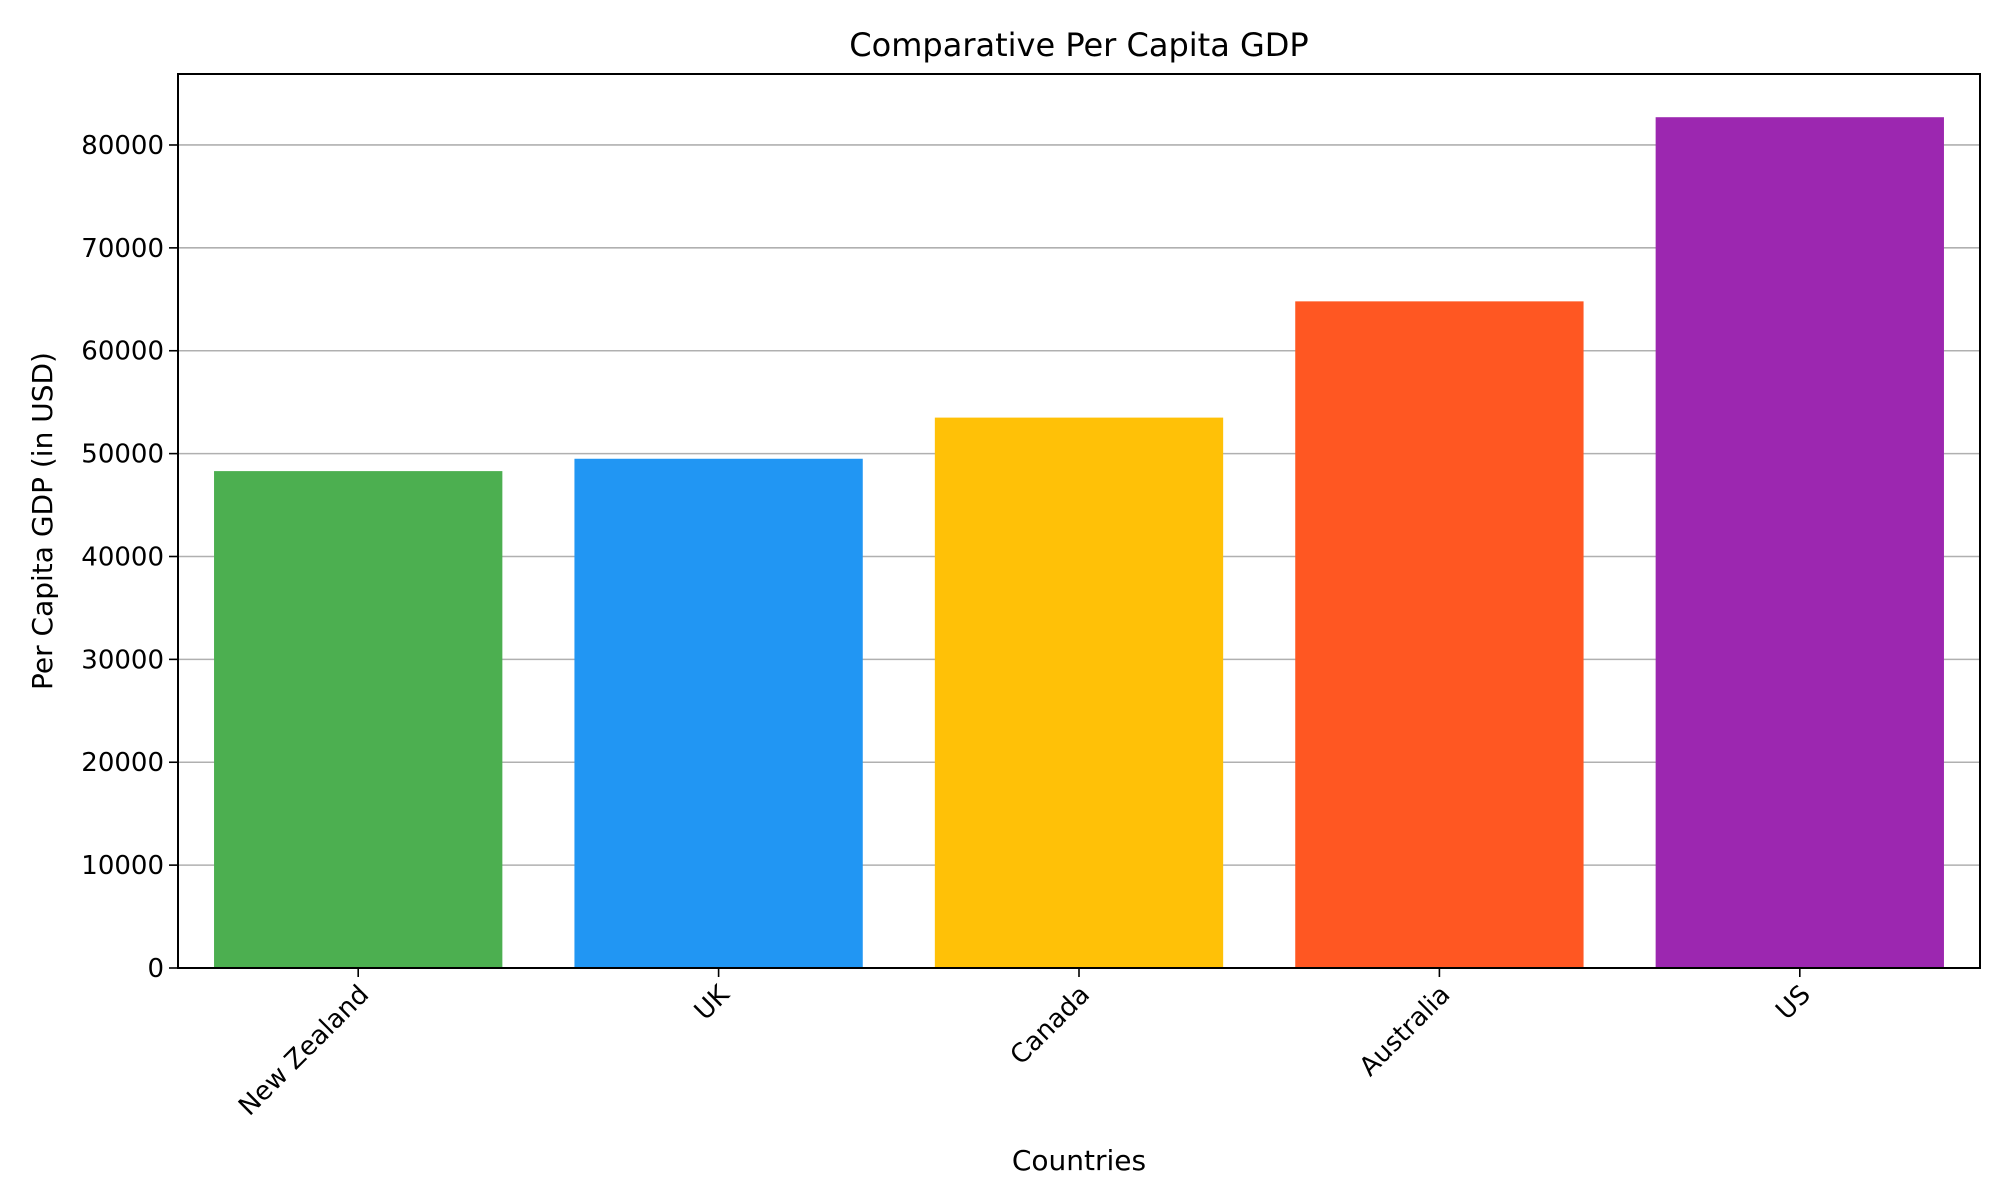 This screenshot has width=2000, height=1200. What do you see at coordinates (122, 249) in the screenshot?
I see `y-tick-label: 70000` at bounding box center [122, 249].